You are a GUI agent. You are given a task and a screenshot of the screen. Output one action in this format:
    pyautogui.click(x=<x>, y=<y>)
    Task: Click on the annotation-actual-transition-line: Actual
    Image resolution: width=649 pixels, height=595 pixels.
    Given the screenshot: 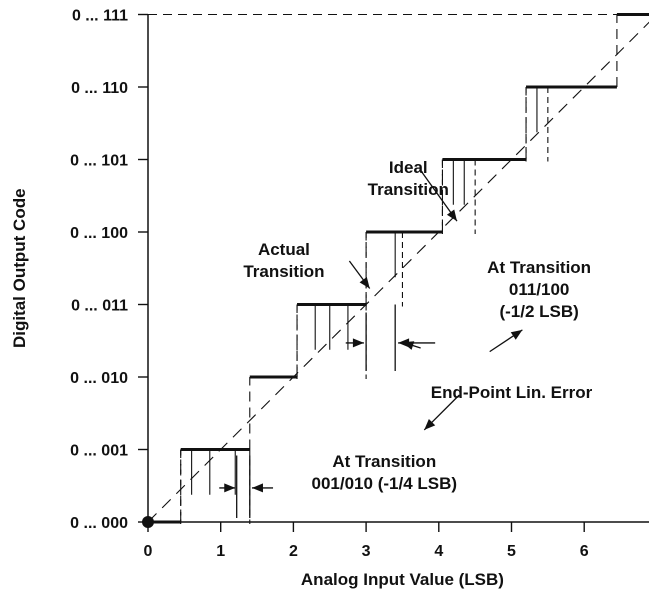 What is the action you would take?
    pyautogui.click(x=284, y=249)
    